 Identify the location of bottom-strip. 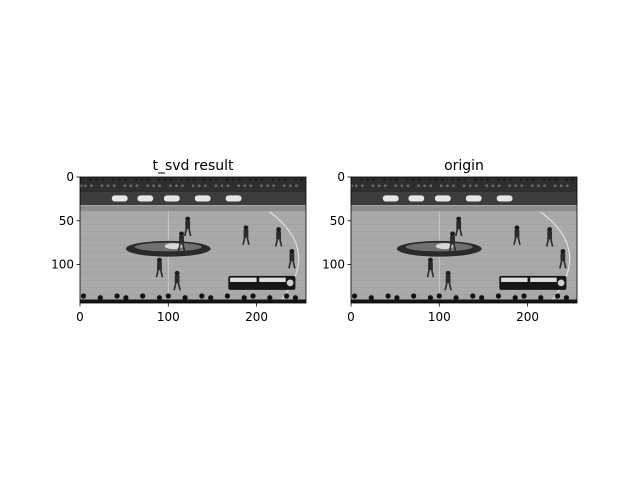
(464, 301).